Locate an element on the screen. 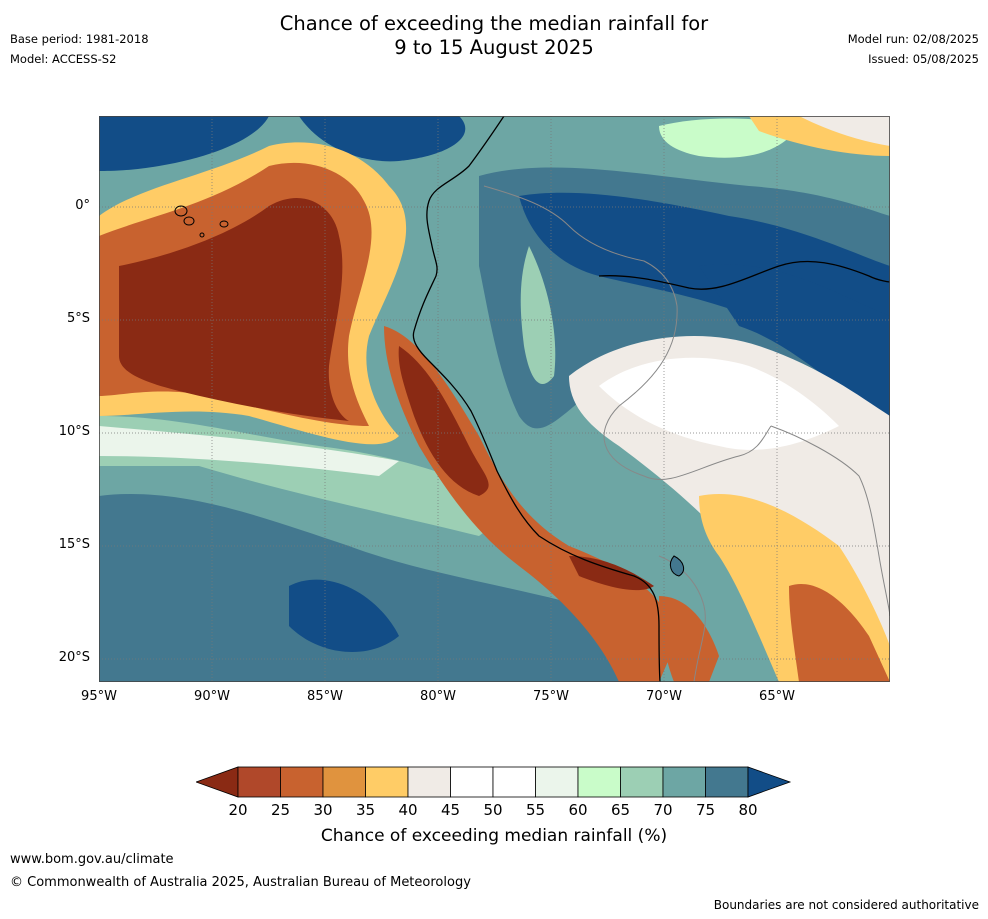  lat-label-0: 0° is located at coordinates (82, 205).